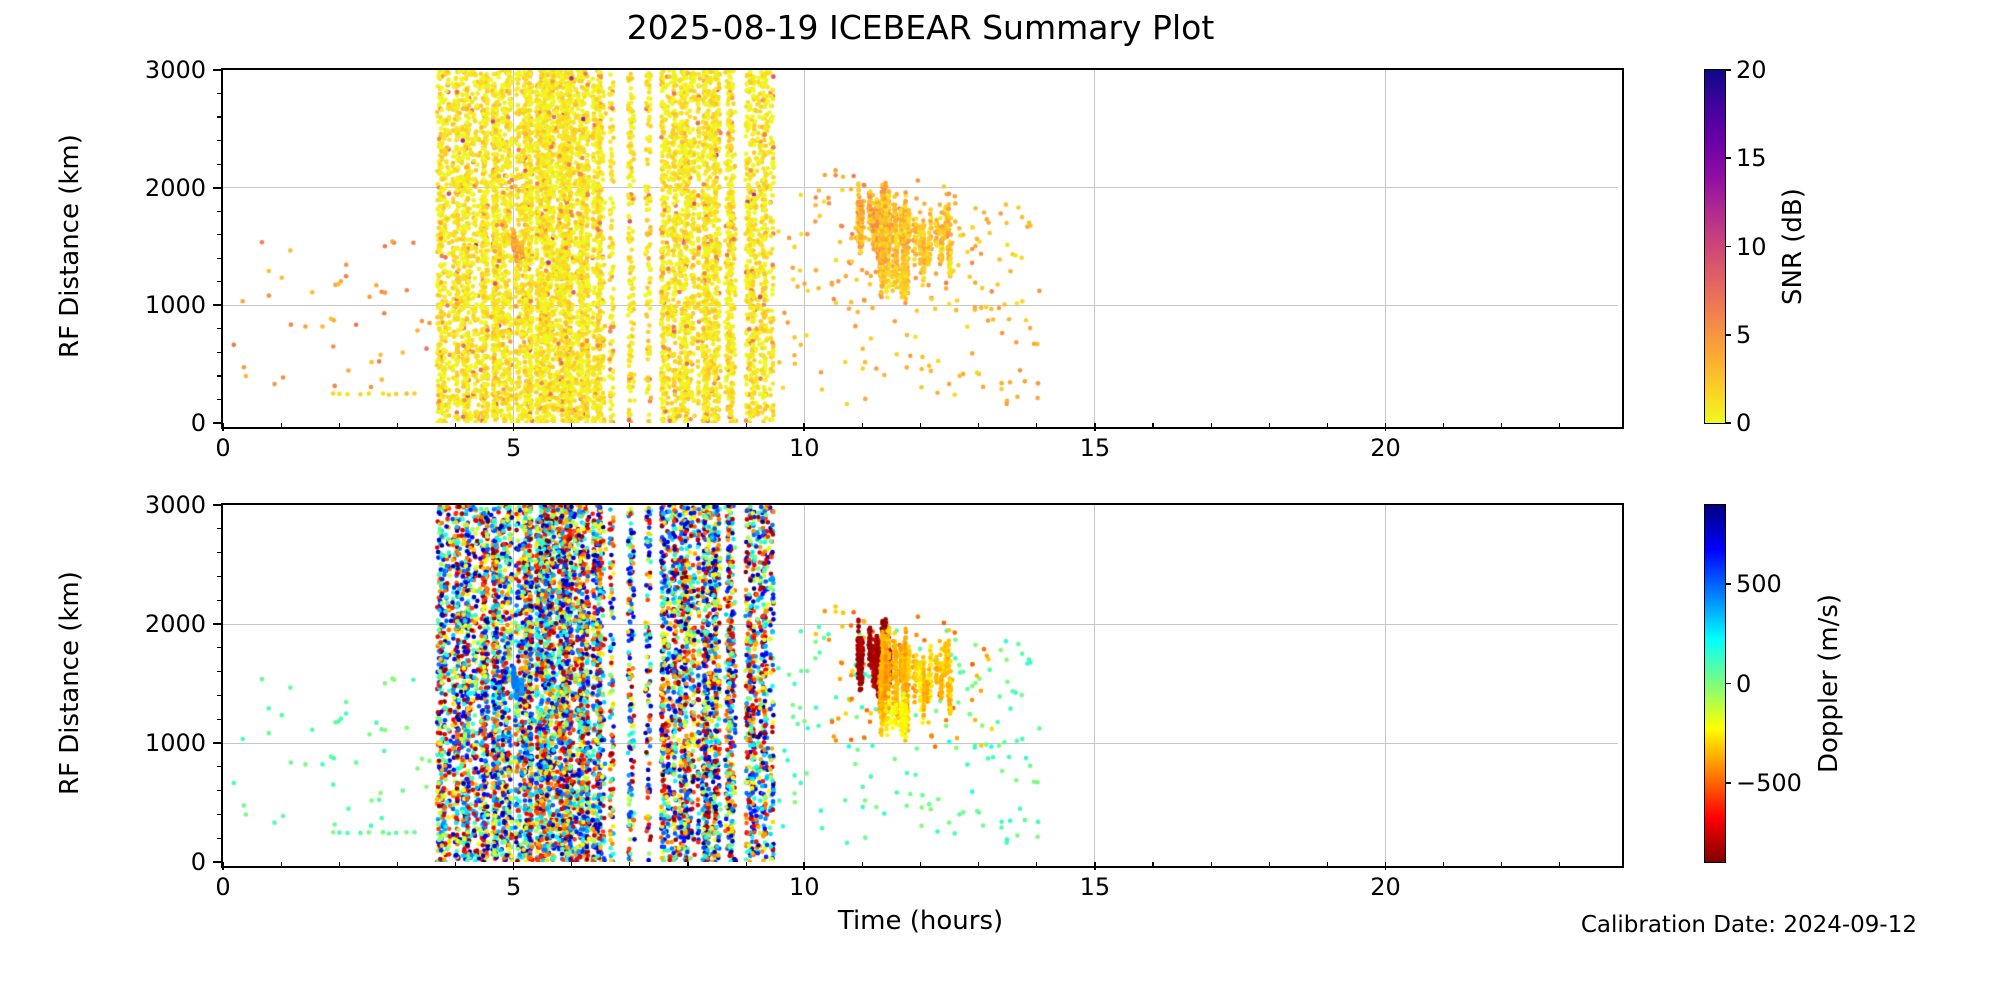 This screenshot has width=2000, height=1000. Describe the element at coordinates (70, 246) in the screenshot. I see `snr-panel-y-axis-label: RF Distance (km)` at that location.